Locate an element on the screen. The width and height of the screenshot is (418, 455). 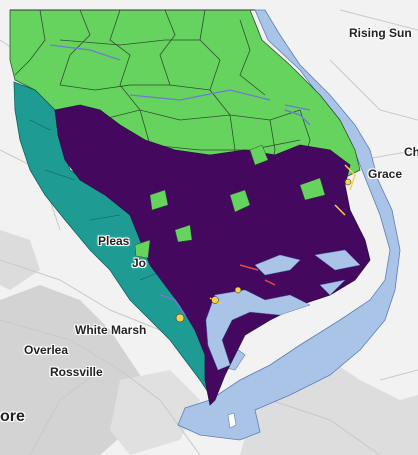
label-rossville: Rossville is located at coordinates (76, 372).